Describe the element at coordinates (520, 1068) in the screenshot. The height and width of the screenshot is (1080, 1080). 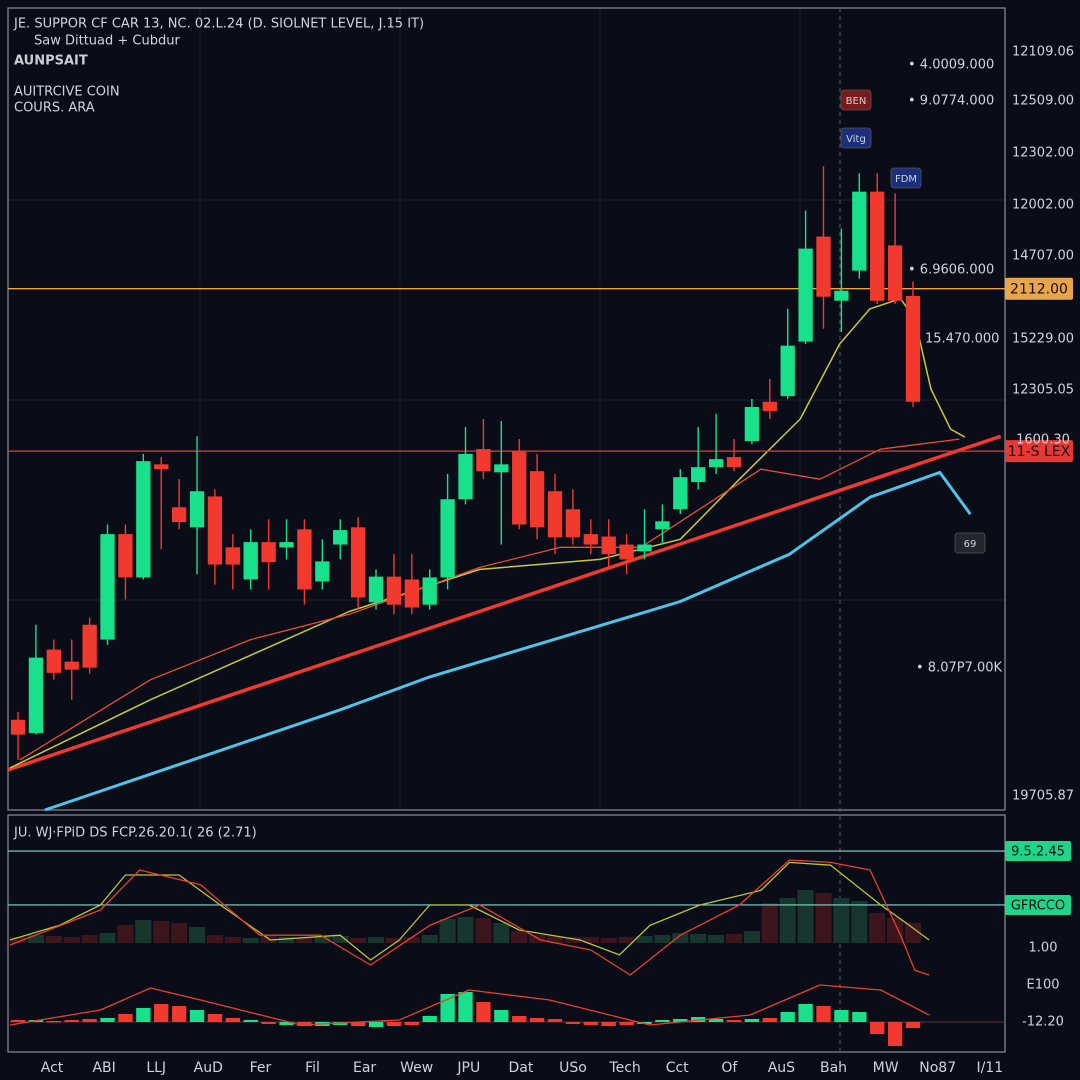
I see `x-tick-label: Dat` at that location.